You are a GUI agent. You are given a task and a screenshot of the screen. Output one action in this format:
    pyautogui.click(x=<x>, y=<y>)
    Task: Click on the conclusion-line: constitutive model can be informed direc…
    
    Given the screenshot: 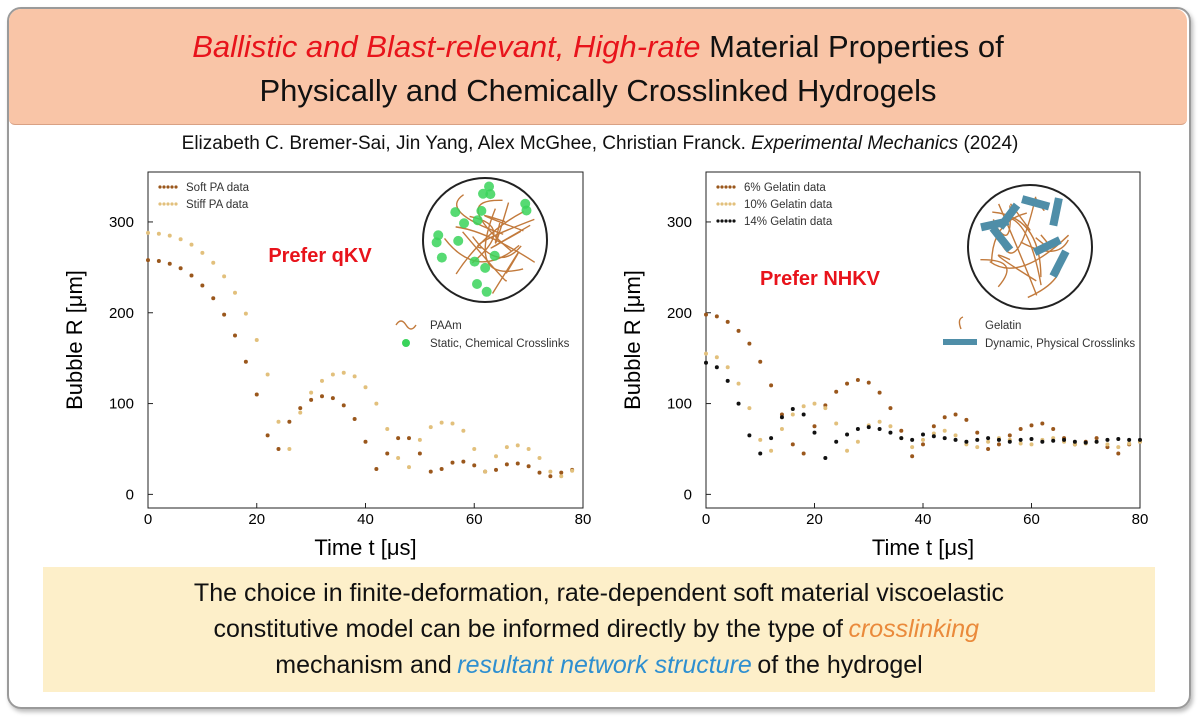 What is the action you would take?
    pyautogui.click(x=599, y=629)
    